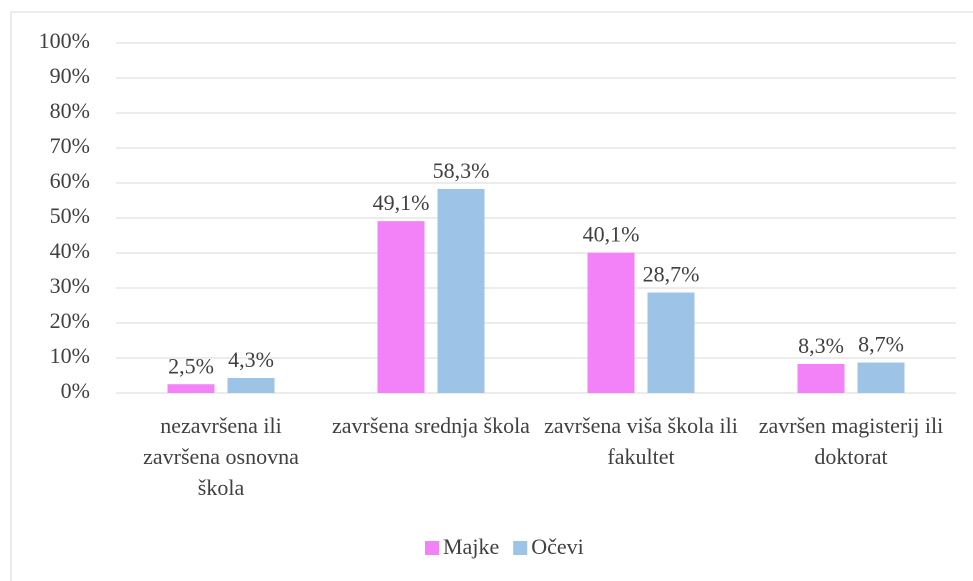  Describe the element at coordinates (191, 365) in the screenshot. I see `data-label: 2,5%` at that location.